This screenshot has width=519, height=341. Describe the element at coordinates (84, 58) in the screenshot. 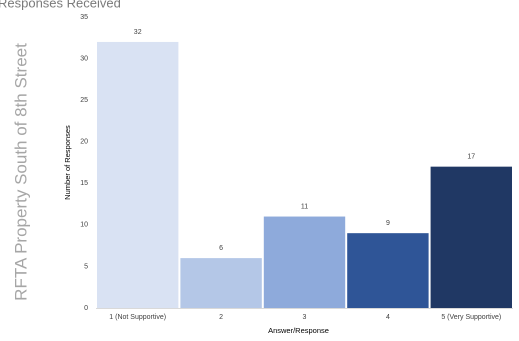

I see `y-tick-label: 30` at that location.